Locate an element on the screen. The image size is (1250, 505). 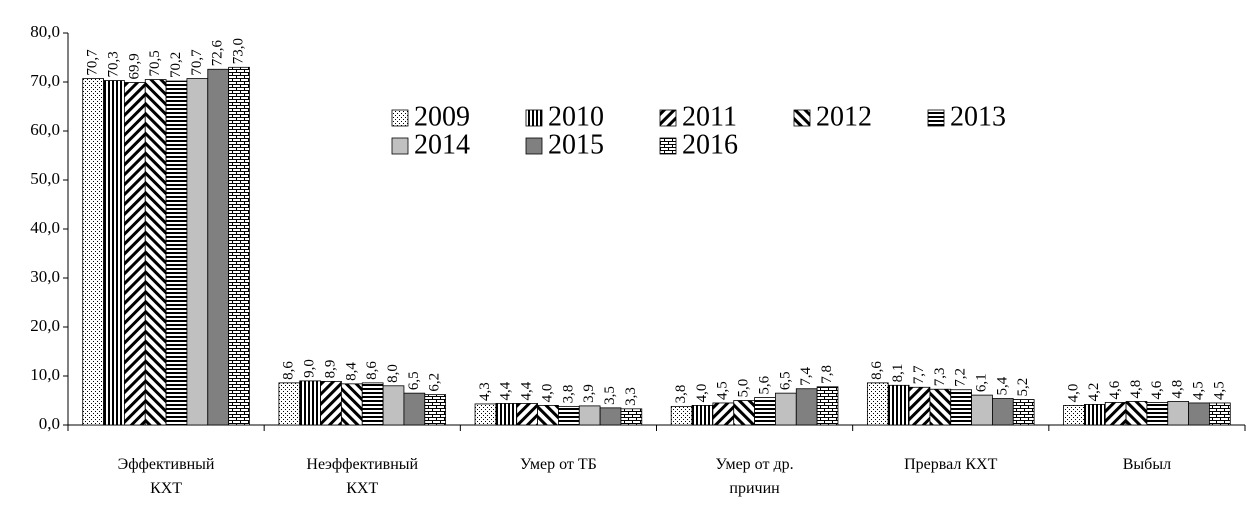
value-label: 4,8 is located at coordinates (1136, 389).